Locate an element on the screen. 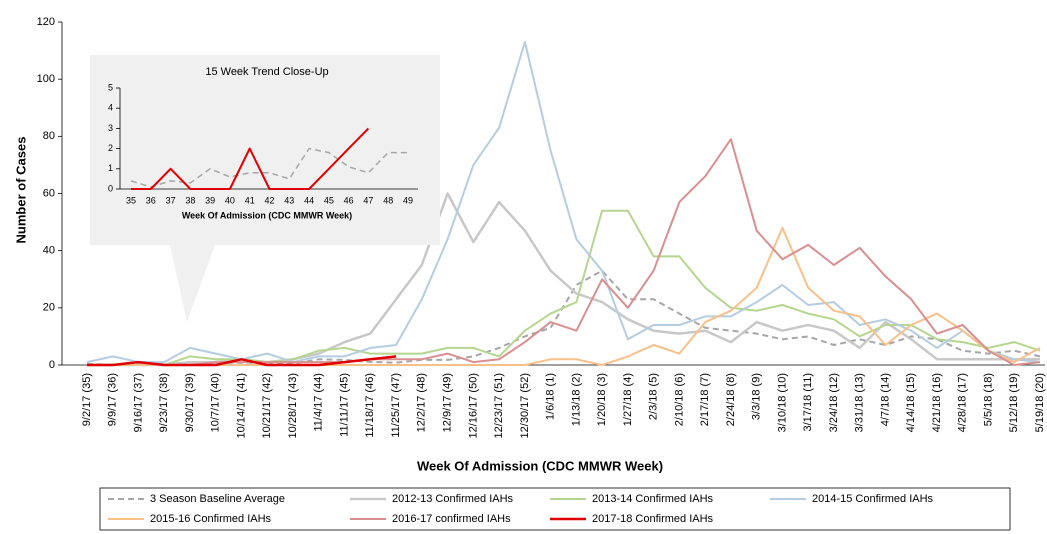 This screenshot has width=1047, height=534. x-tick-label: 3/10/18 (10) is located at coordinates (782, 402).